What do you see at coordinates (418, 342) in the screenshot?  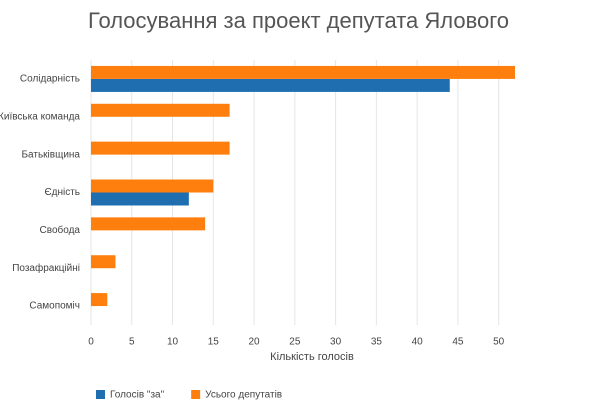 I see `x-tick-label: 40` at bounding box center [418, 342].